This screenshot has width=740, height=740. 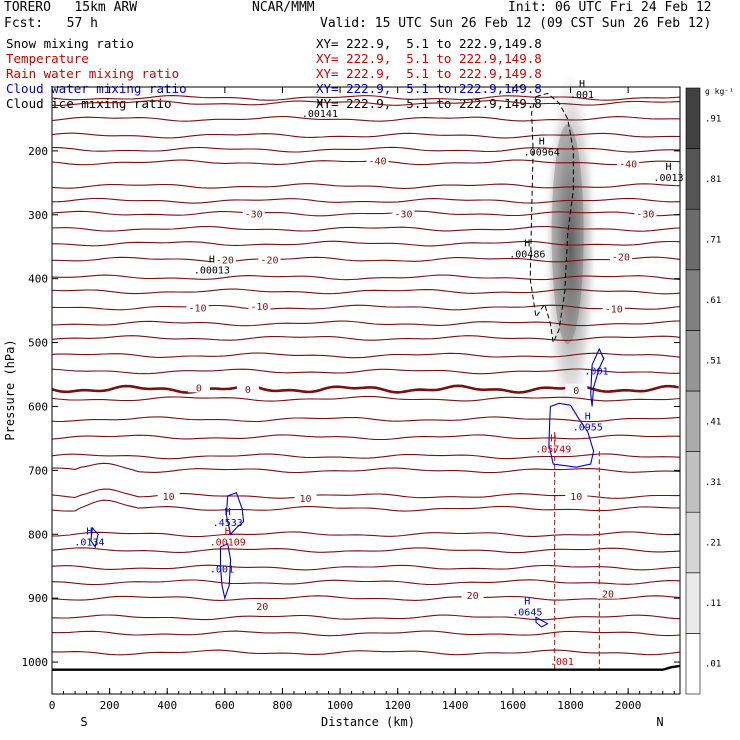 I want to click on colorbar-tick-label: .31, so click(x=713, y=483).